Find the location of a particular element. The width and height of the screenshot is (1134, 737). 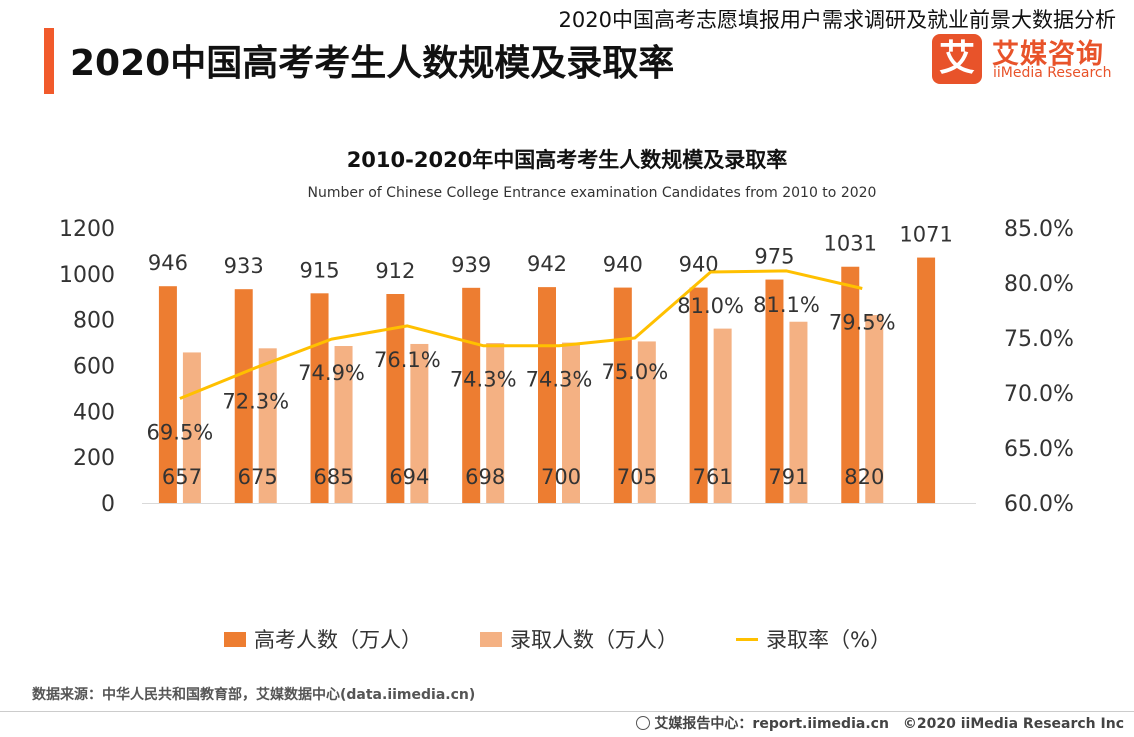

bar-label-candidates: 933 is located at coordinates (244, 266).